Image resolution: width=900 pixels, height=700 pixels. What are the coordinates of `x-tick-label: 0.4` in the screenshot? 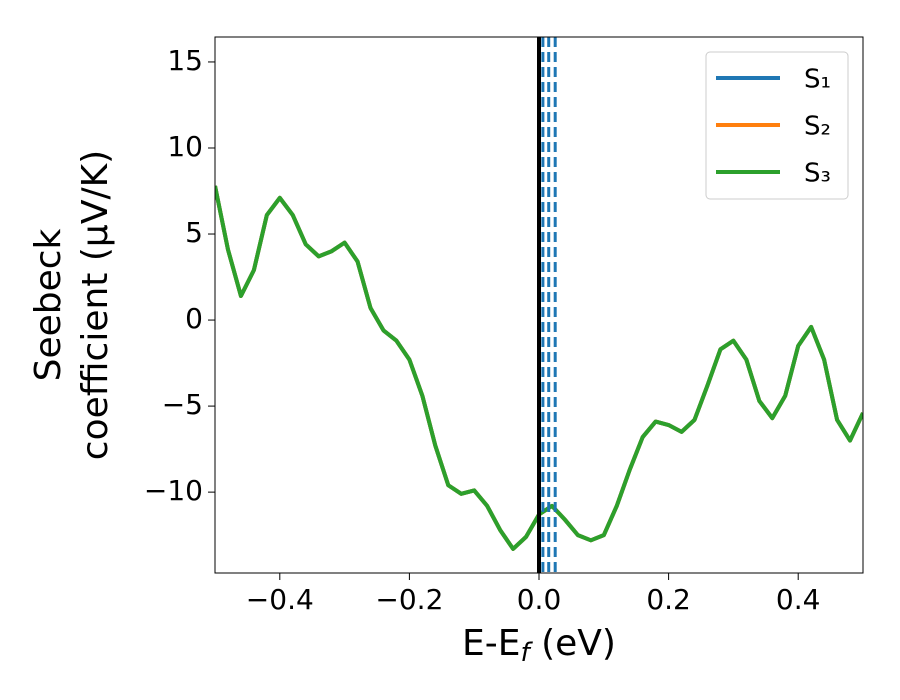 It's located at (798, 599).